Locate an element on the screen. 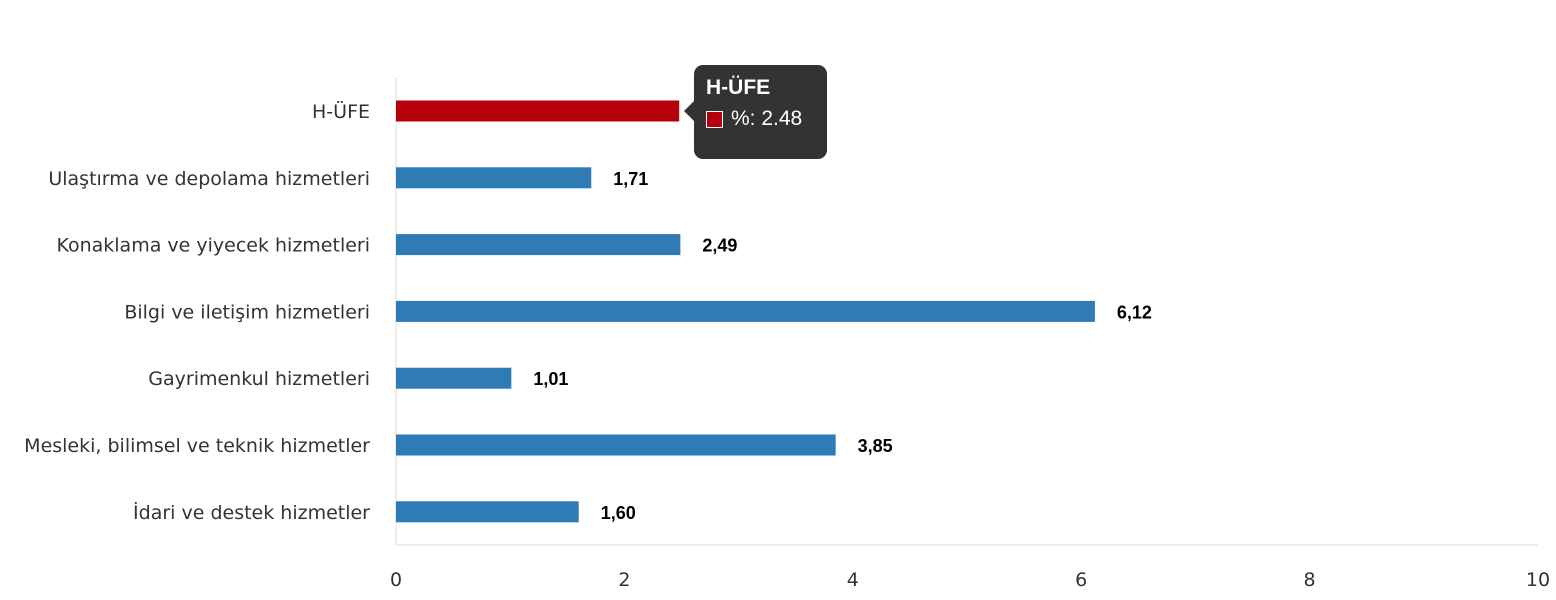  category-label: Bilgi ve iletişim hizmetleri is located at coordinates (247, 312).